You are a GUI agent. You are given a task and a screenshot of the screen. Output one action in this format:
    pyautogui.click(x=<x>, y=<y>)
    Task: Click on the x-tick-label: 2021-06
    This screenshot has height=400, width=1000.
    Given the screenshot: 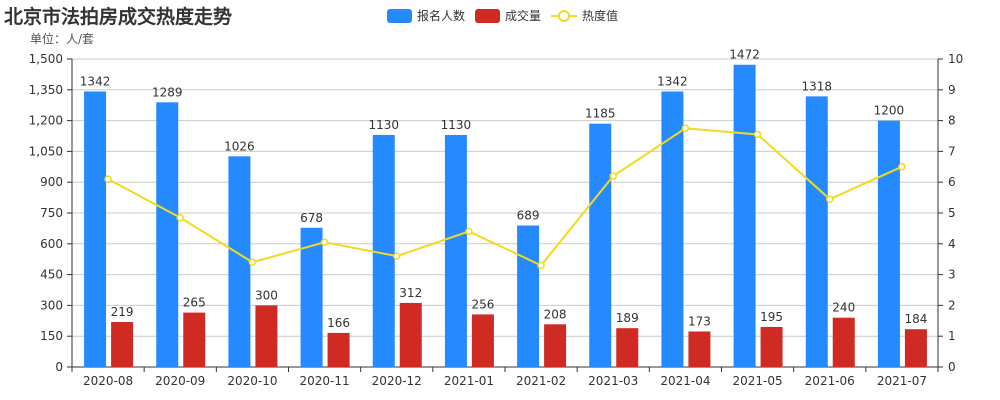 What is the action you would take?
    pyautogui.click(x=830, y=381)
    